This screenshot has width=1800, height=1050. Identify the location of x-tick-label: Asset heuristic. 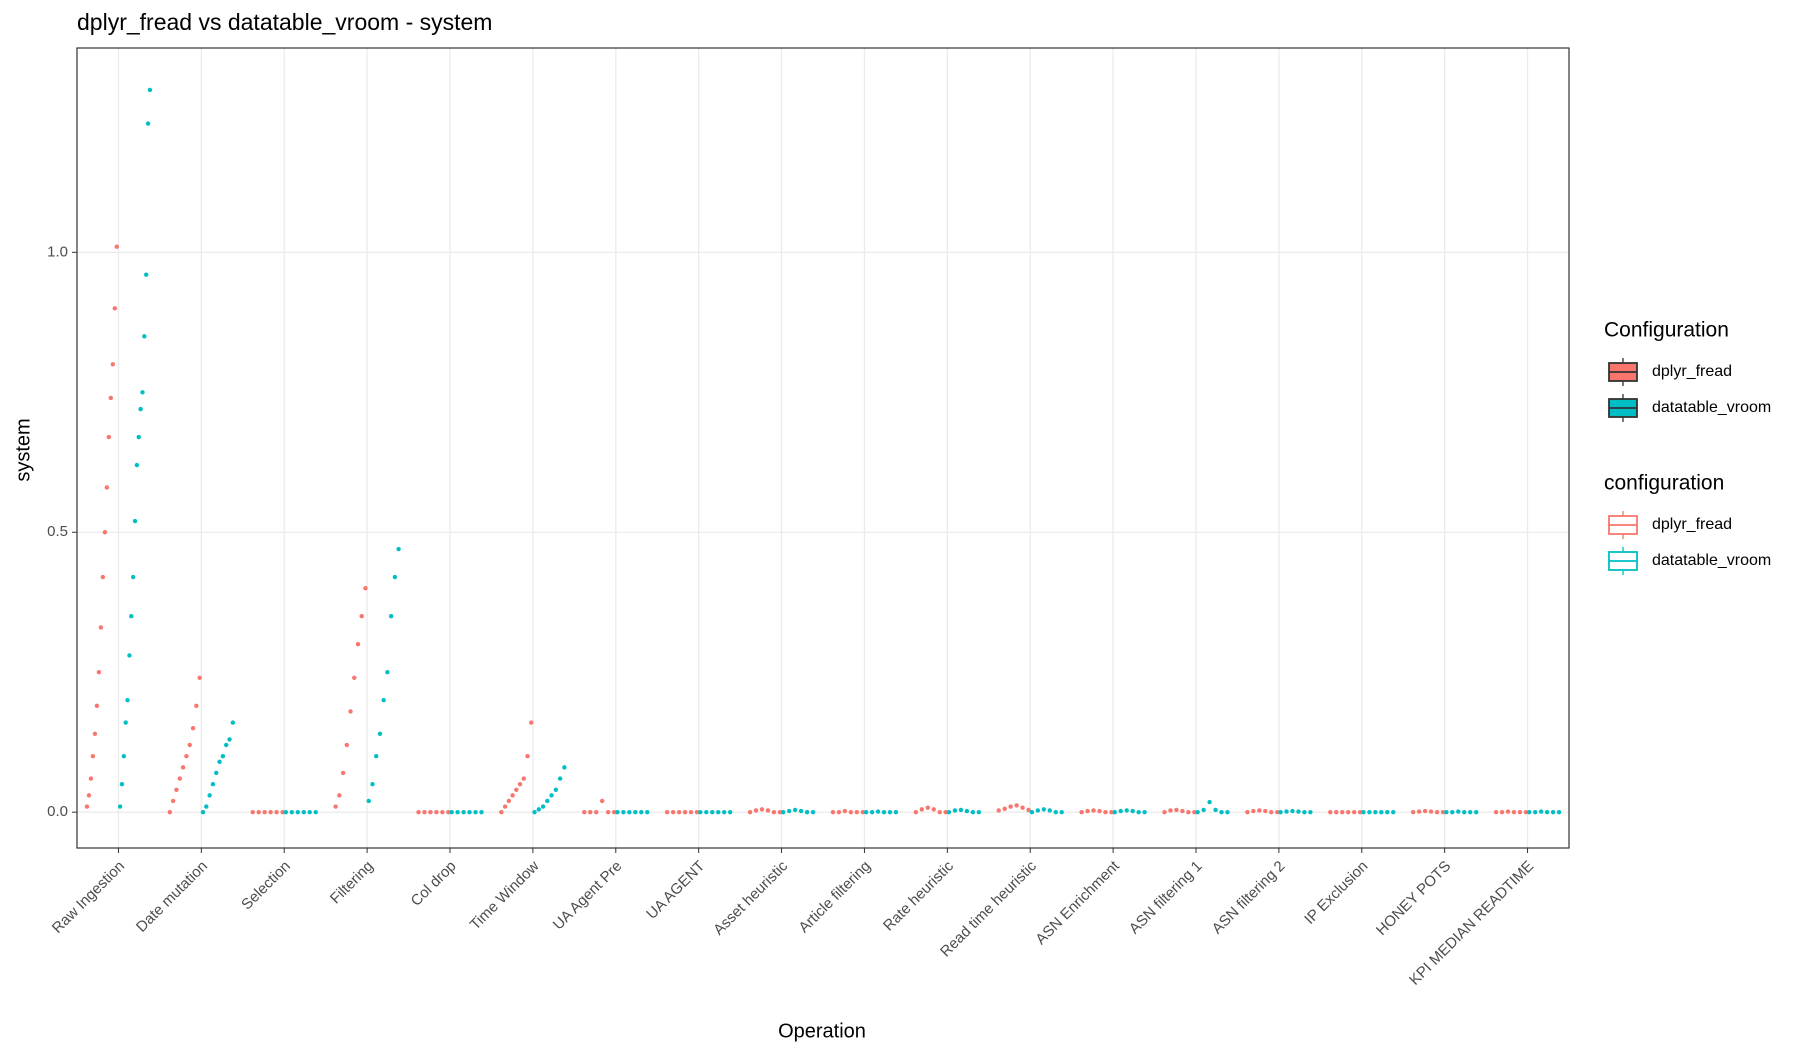
(750, 897).